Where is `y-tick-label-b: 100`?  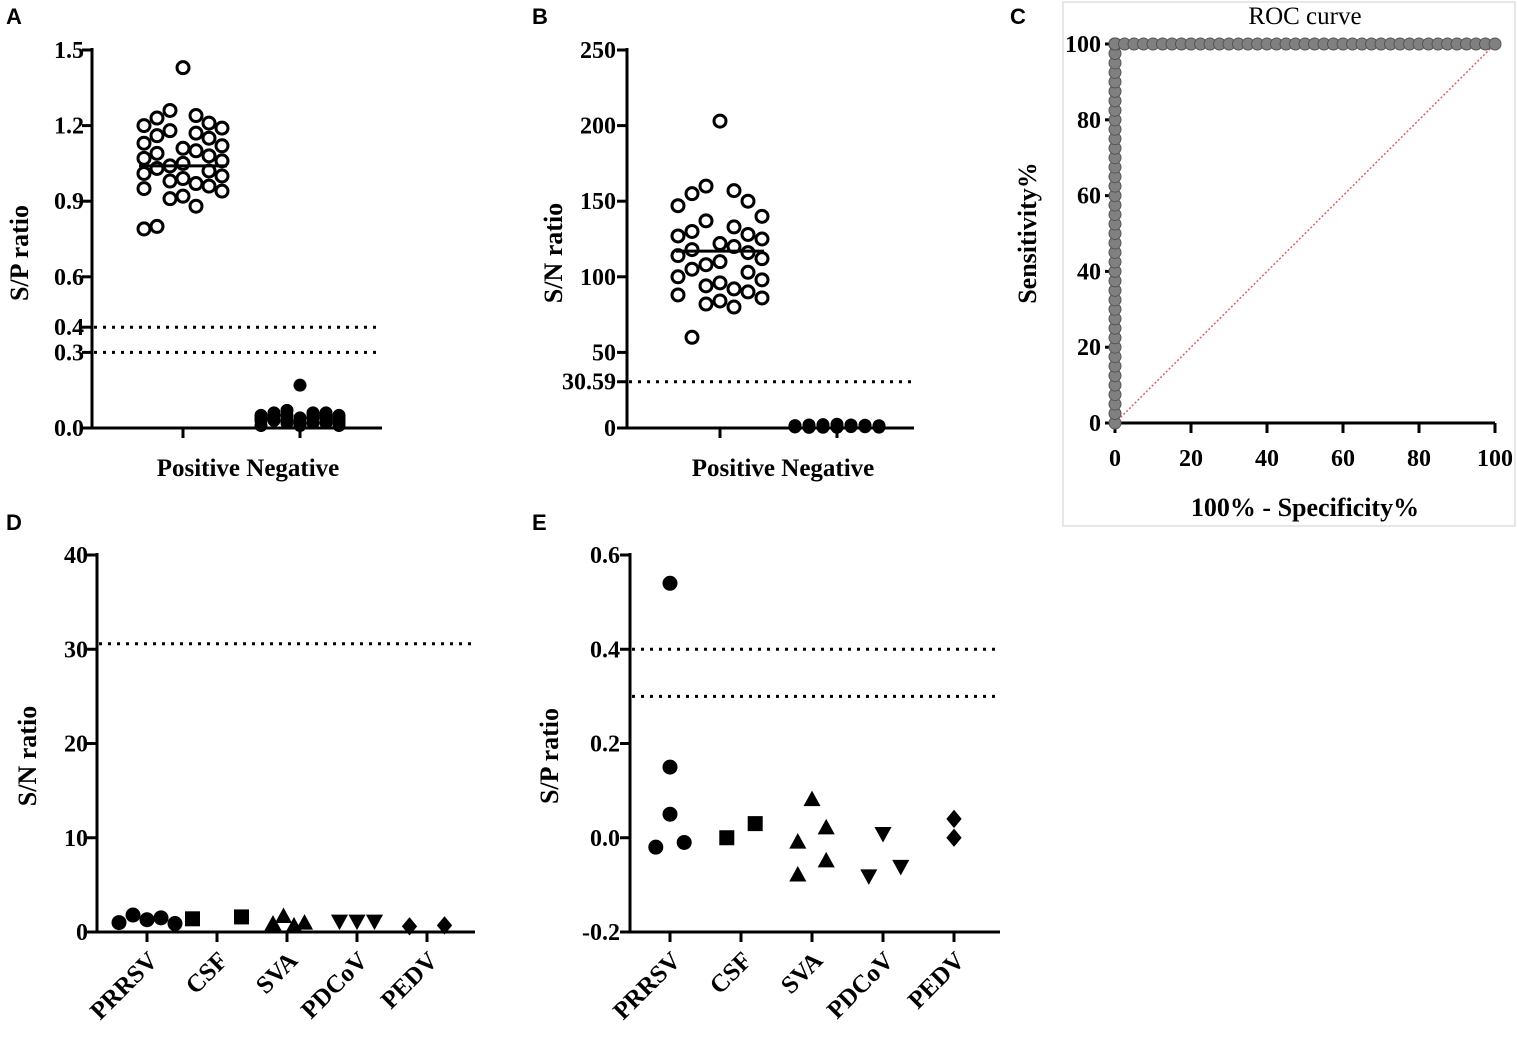
y-tick-label-b: 100 is located at coordinates (598, 278).